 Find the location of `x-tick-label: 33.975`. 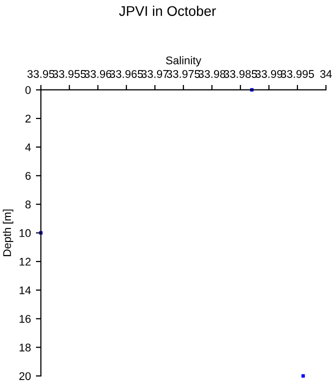

x-tick-label: 33.975 is located at coordinates (183, 74).